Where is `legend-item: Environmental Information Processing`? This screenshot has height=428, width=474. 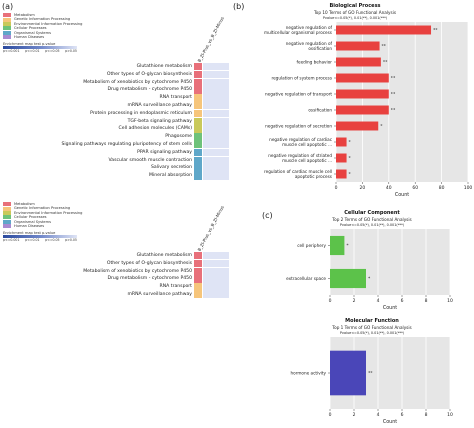 legend-item: Environmental Information Processing is located at coordinates (42, 24).